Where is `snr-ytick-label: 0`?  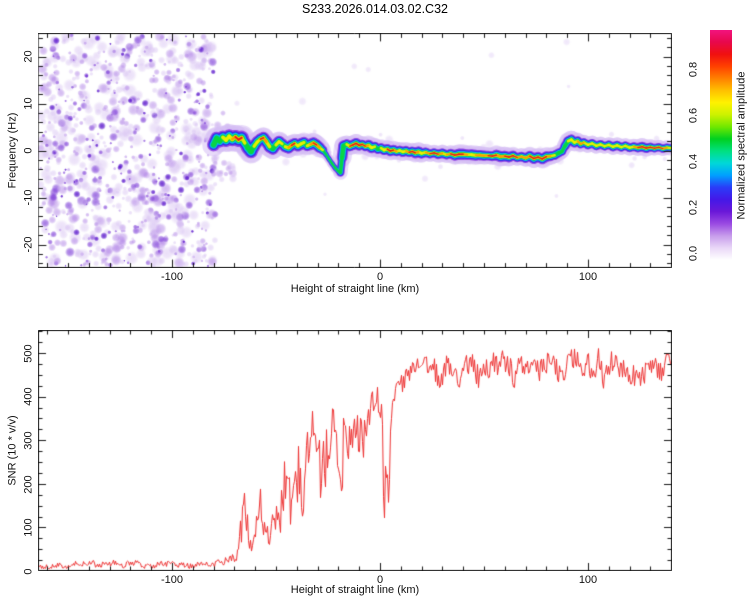 snr-ytick-label: 0 is located at coordinates (28, 571).